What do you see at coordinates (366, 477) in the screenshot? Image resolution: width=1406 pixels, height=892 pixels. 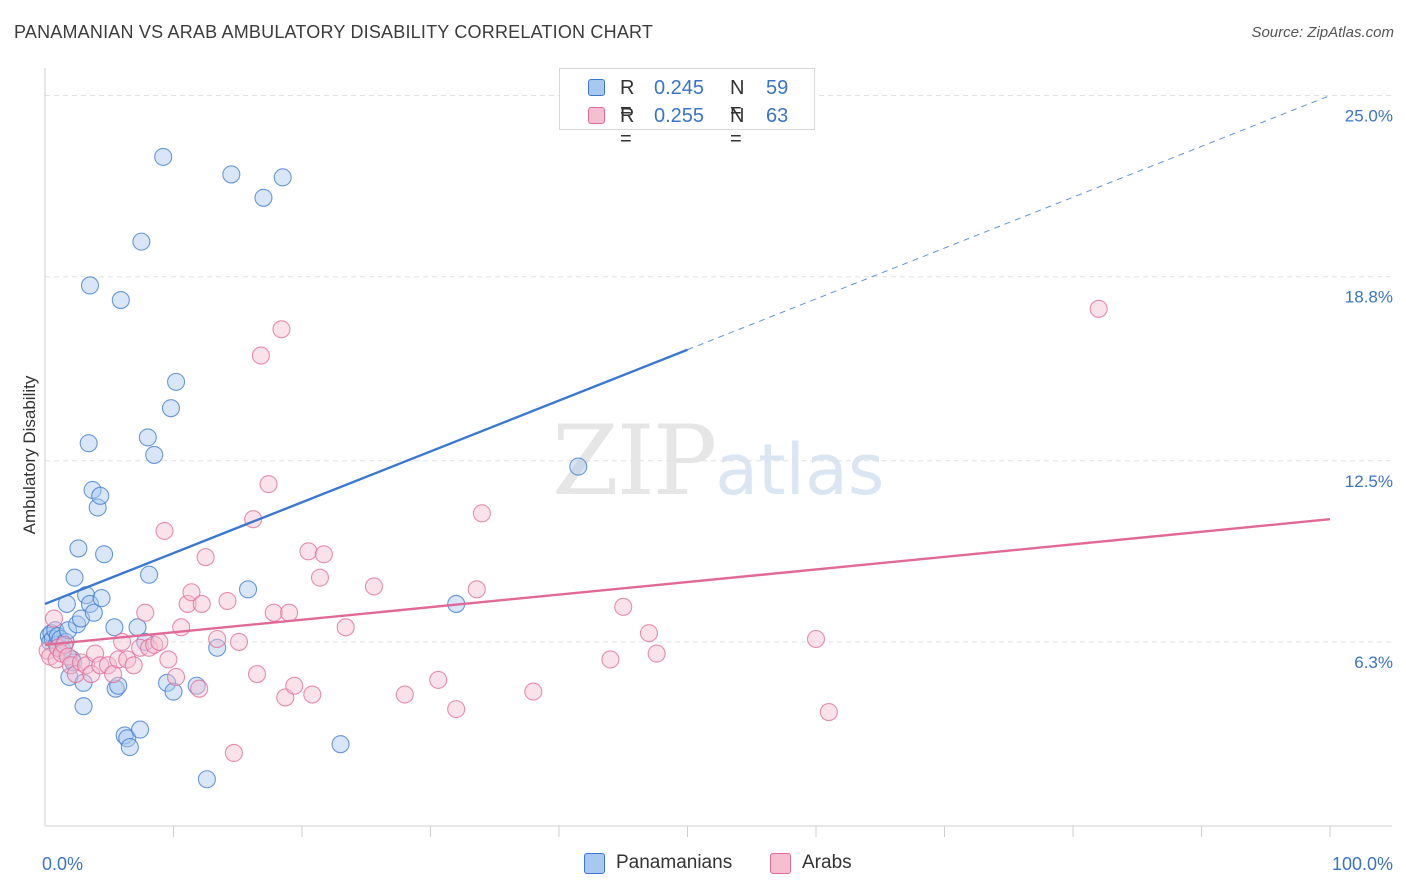 I see `trend-line-panamanians` at bounding box center [366, 477].